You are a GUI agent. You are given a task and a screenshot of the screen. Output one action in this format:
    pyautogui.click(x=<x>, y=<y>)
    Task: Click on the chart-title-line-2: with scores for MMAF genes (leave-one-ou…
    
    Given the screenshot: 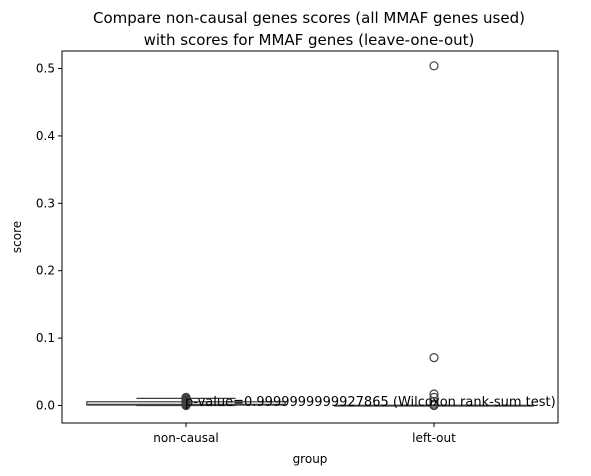 What is the action you would take?
    pyautogui.click(x=309, y=40)
    